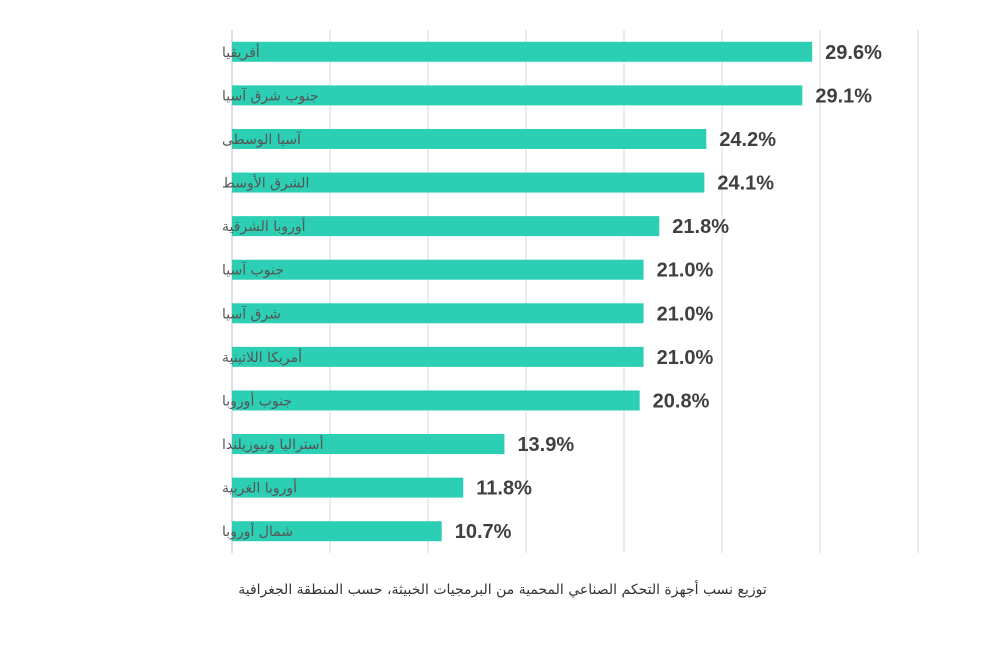 The width and height of the screenshot is (1005, 652). What do you see at coordinates (273, 444) in the screenshot?
I see `category-label: أستراليا ونيوزيلندا` at bounding box center [273, 444].